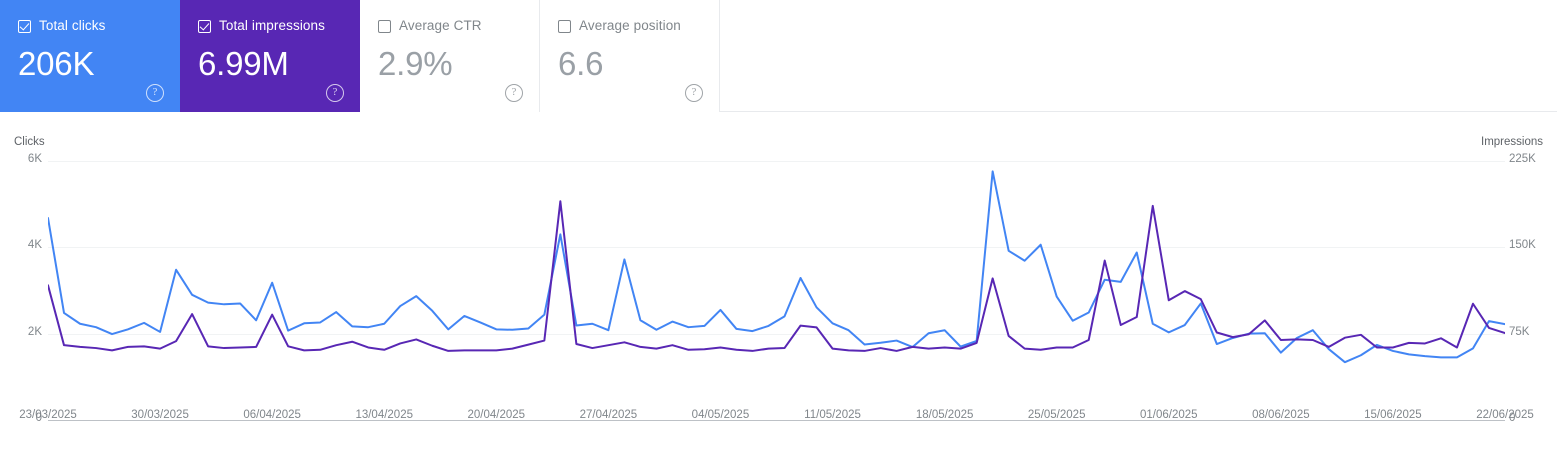 The height and width of the screenshot is (474, 1557). I want to click on metric-card-total-clicks: Total clicks 206K?, so click(90, 56).